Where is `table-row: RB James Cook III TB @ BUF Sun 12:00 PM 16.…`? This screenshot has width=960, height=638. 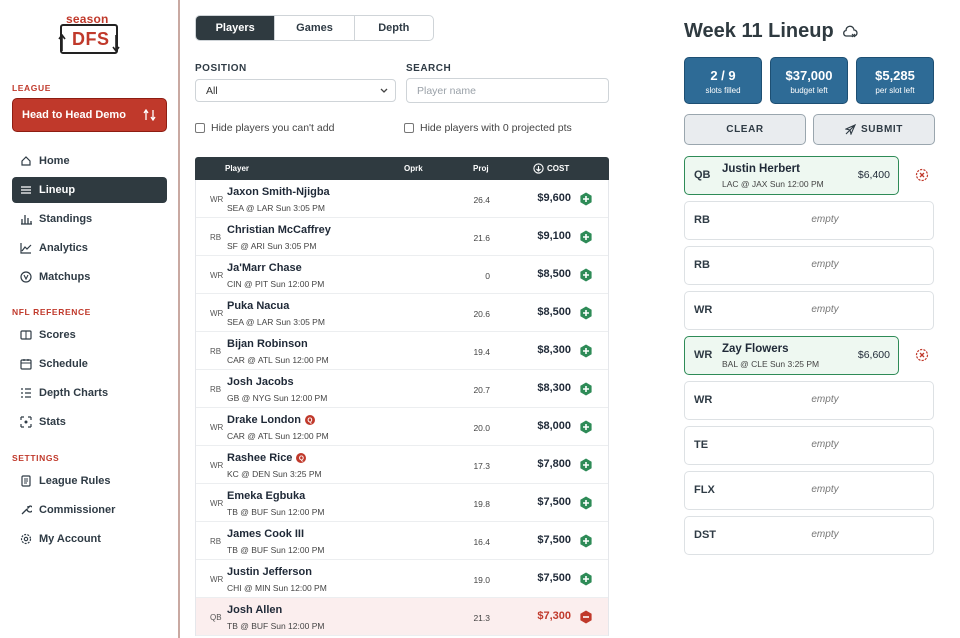 table-row: RB James Cook III TB @ BUF Sun 12:00 PM 16.… is located at coordinates (402, 541).